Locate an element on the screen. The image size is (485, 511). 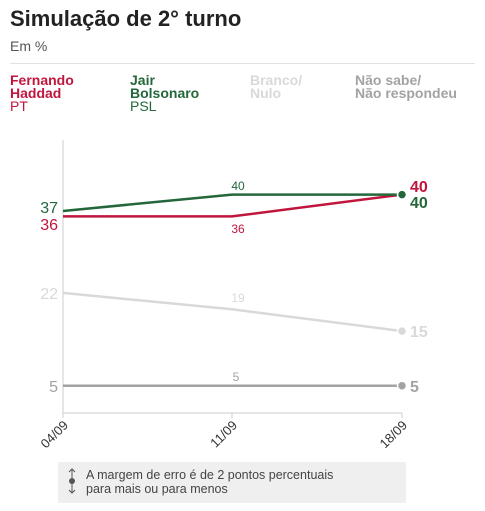
legend-item-branco-nulo: Branco/ Nulo is located at coordinates (276, 86).